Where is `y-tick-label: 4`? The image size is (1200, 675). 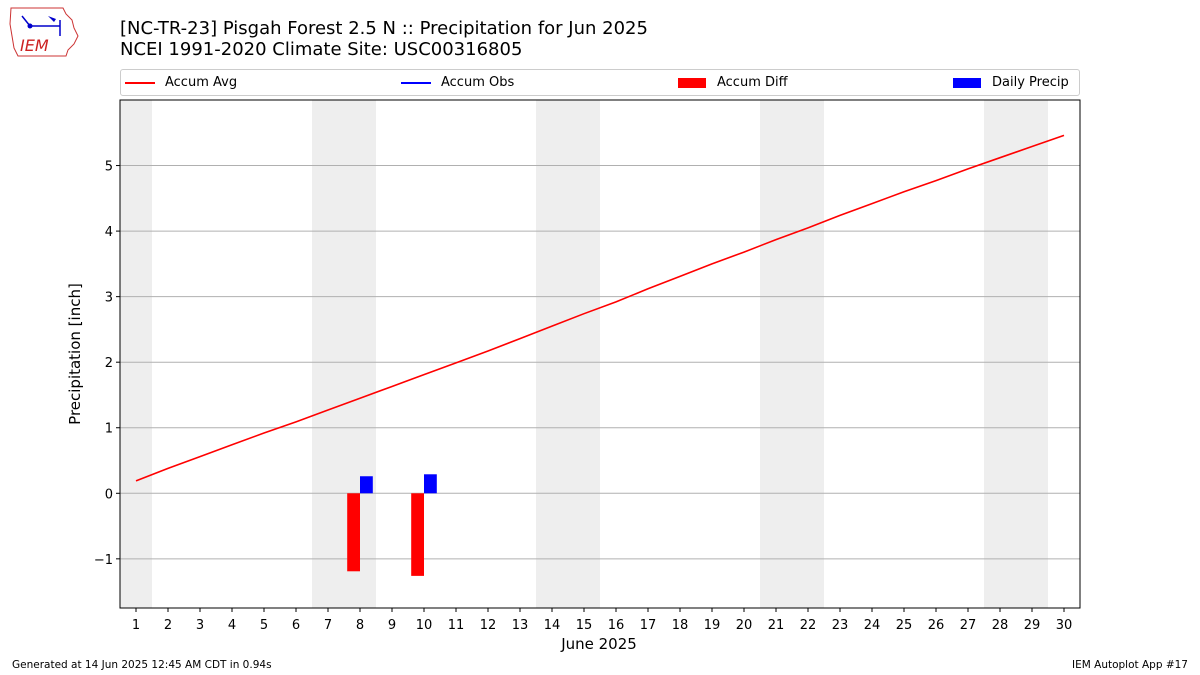
y-tick-label: 4 is located at coordinates (109, 232).